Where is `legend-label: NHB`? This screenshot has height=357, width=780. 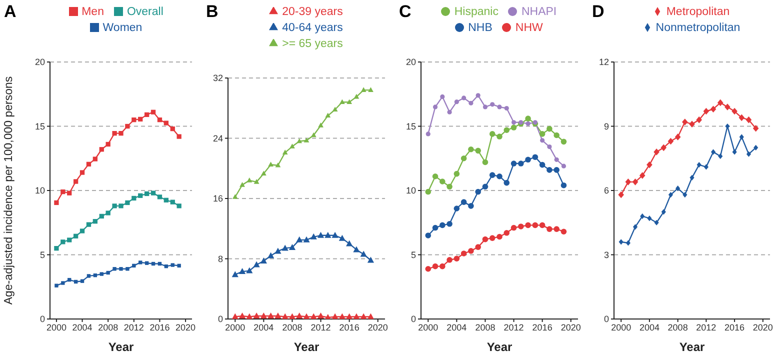 legend-label: NHB is located at coordinates (480, 28).